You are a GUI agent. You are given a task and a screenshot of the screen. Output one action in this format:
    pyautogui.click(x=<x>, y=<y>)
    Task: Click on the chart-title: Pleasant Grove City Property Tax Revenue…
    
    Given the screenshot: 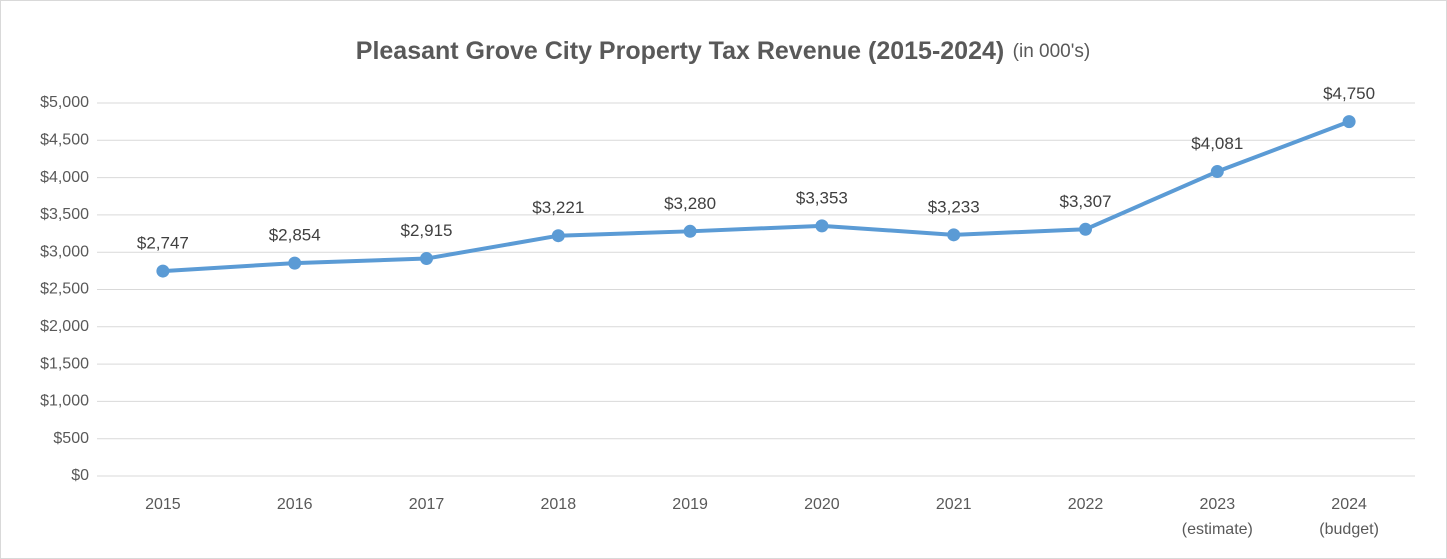 What is the action you would take?
    pyautogui.click(x=680, y=51)
    